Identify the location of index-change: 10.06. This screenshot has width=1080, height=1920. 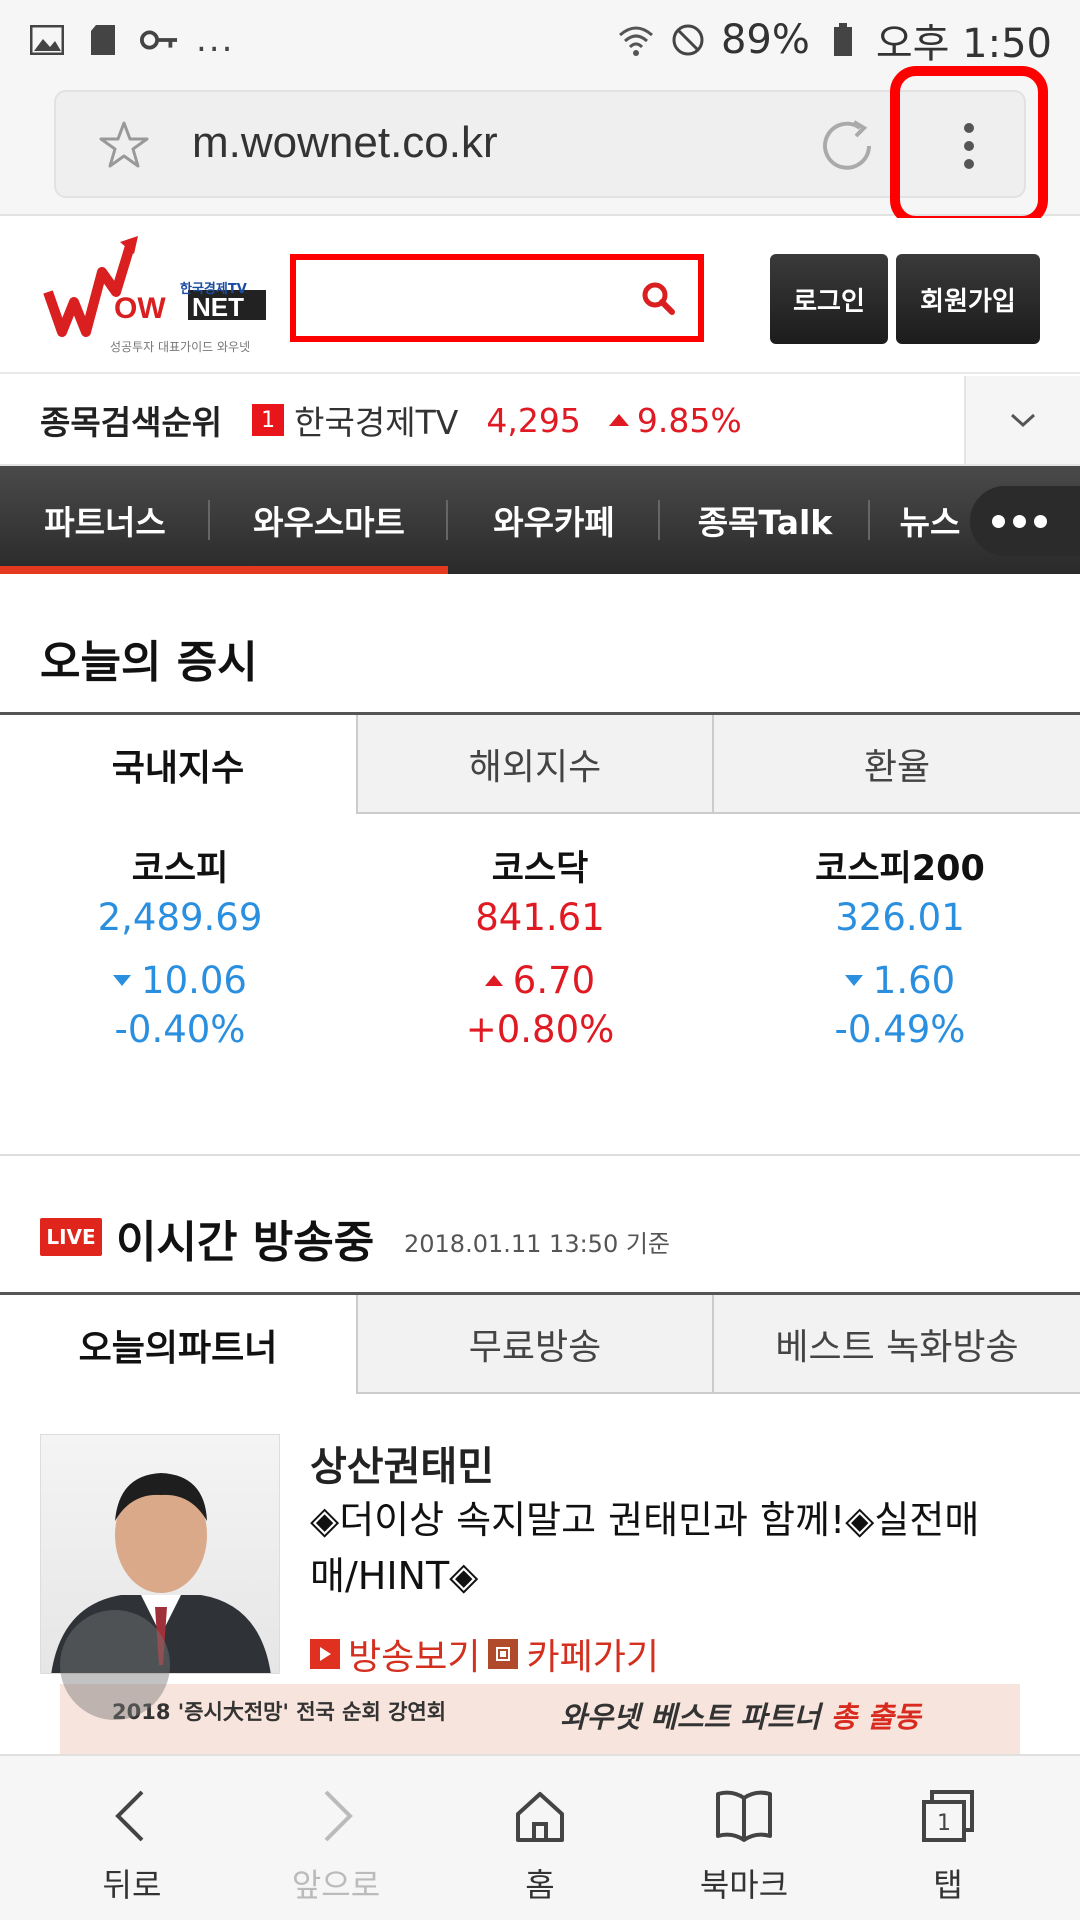
(194, 980).